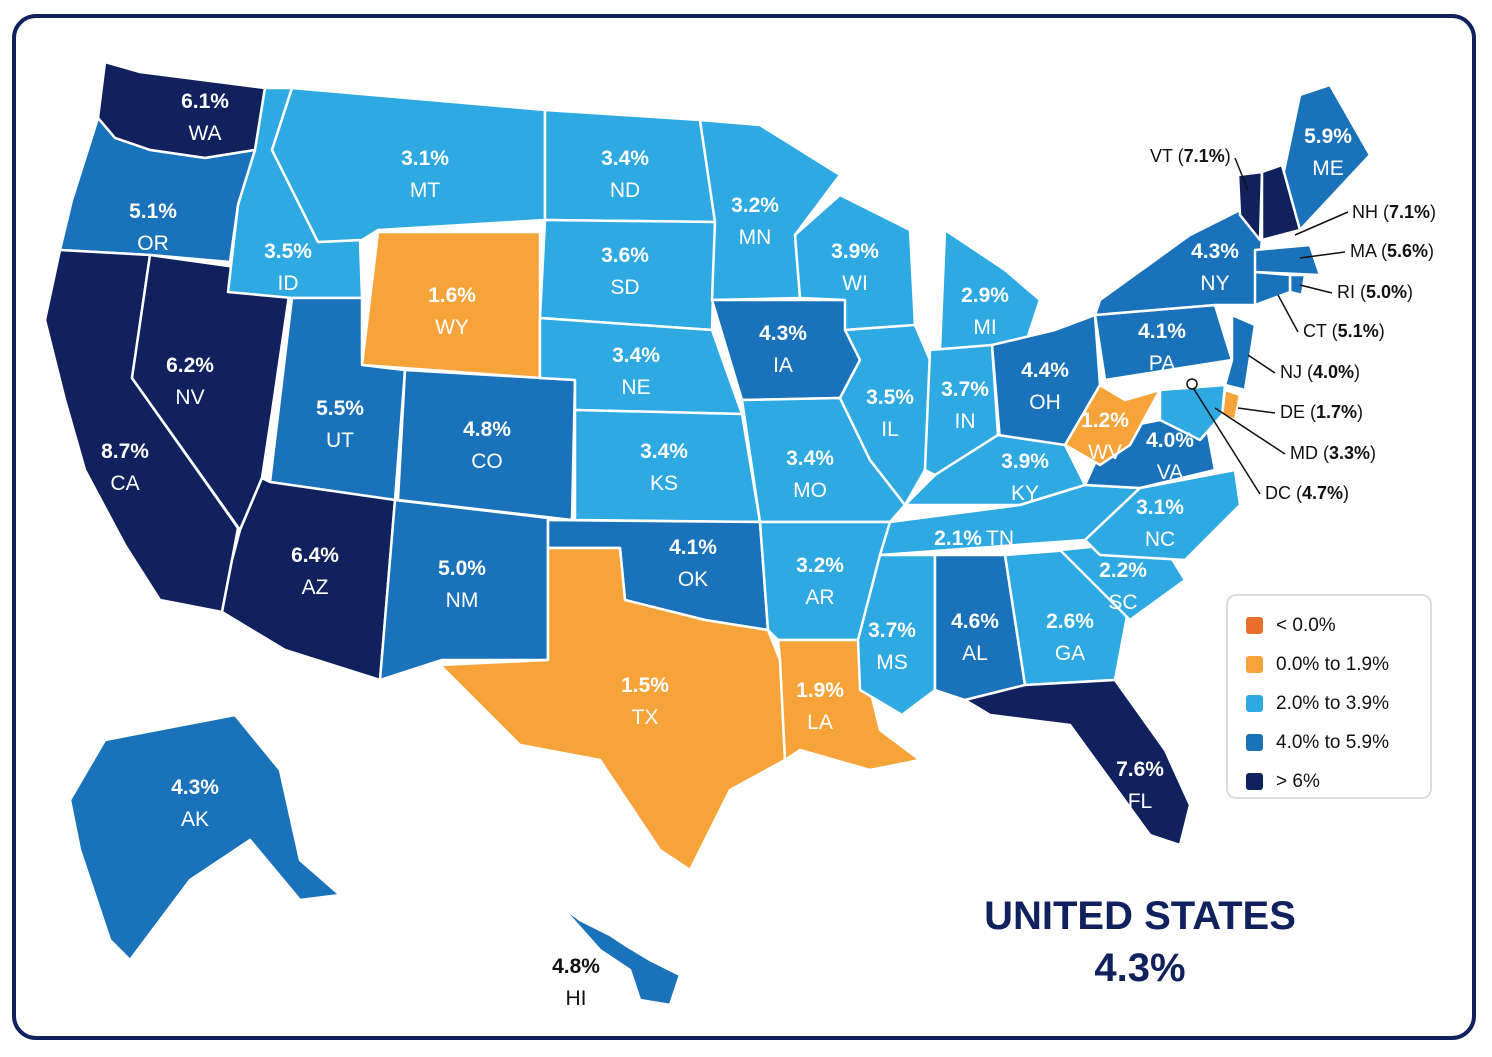 Image resolution: width=1492 pixels, height=1057 pixels. I want to click on state-fl, so click(1077, 762).